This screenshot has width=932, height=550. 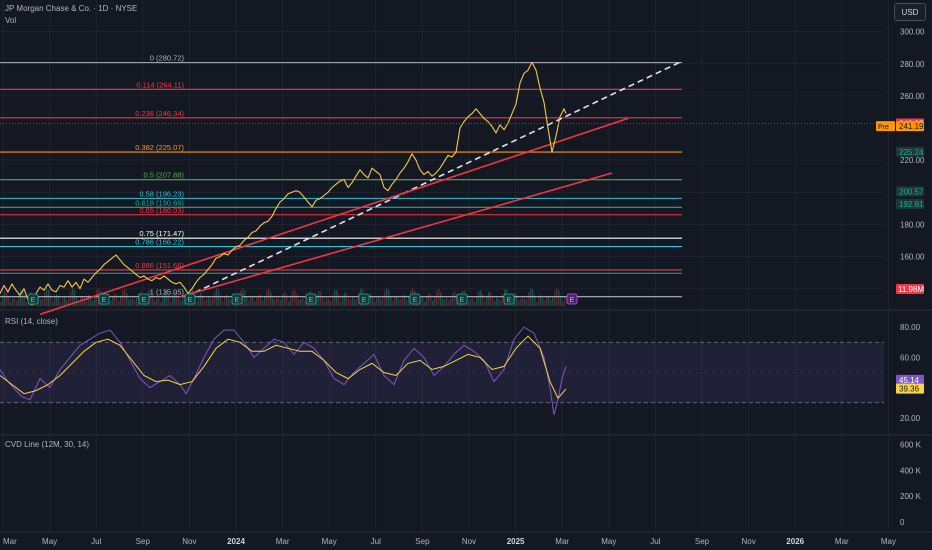 I want to click on price-label-value: 200.57, so click(x=911, y=191).